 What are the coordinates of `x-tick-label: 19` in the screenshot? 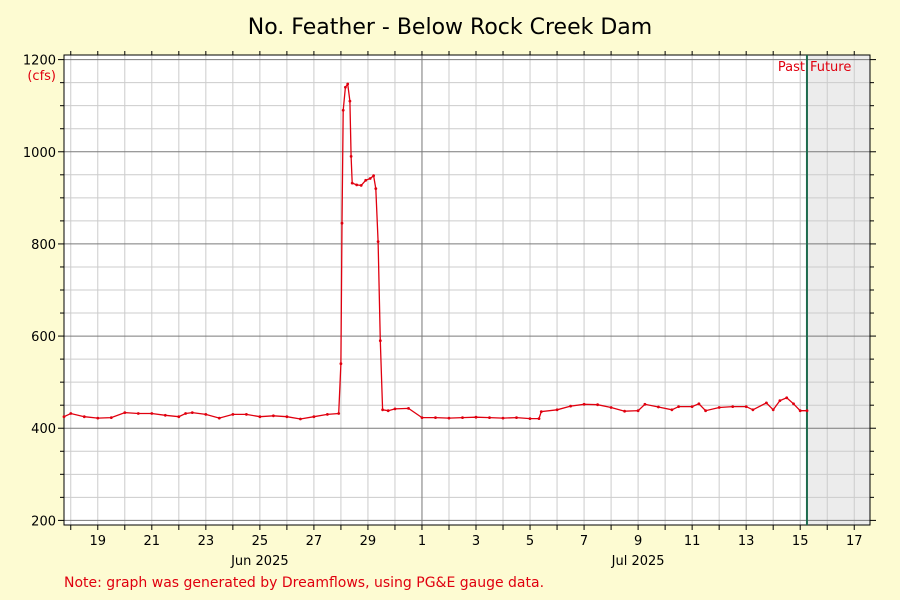 It's located at (97, 541).